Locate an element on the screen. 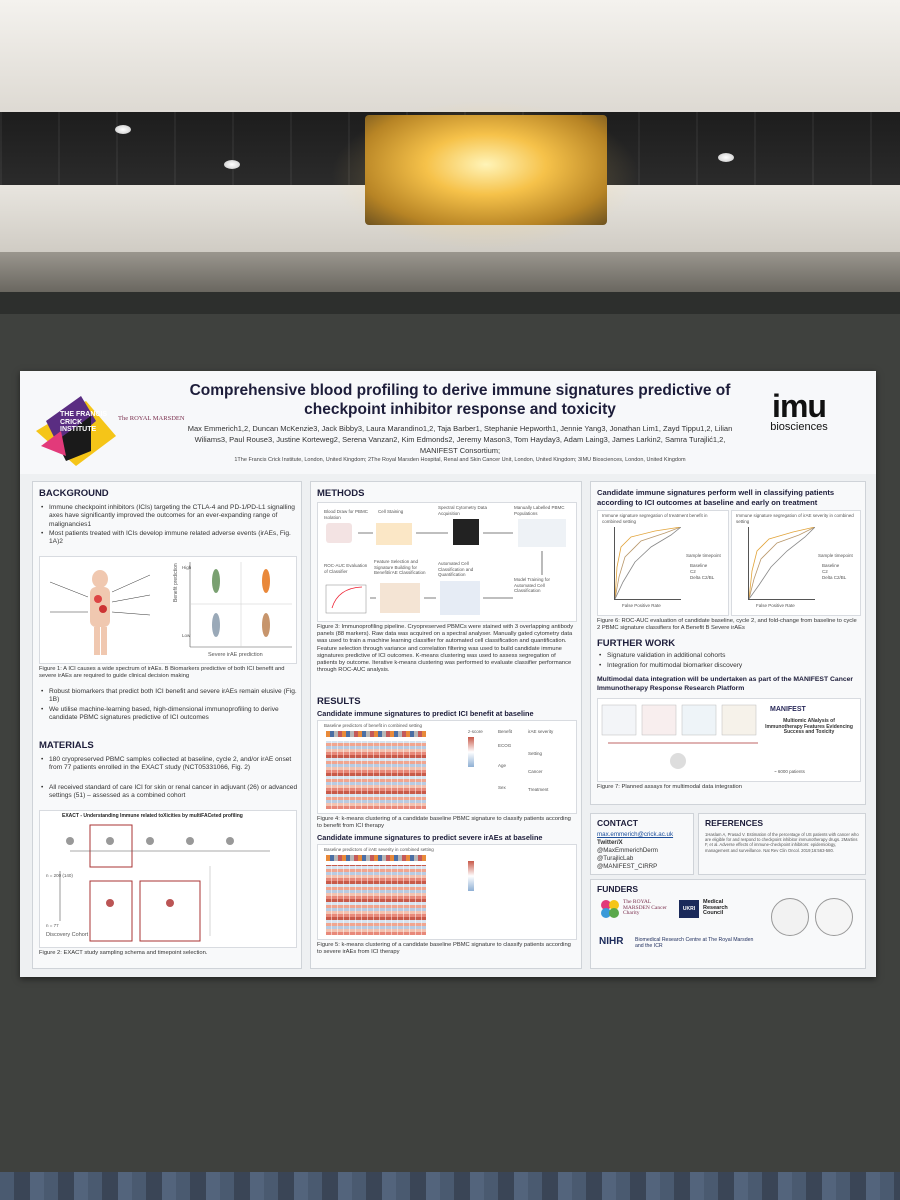 Image resolution: width=900 pixels, height=1200 pixels. royal-marsden-charity-icon is located at coordinates (610, 909).